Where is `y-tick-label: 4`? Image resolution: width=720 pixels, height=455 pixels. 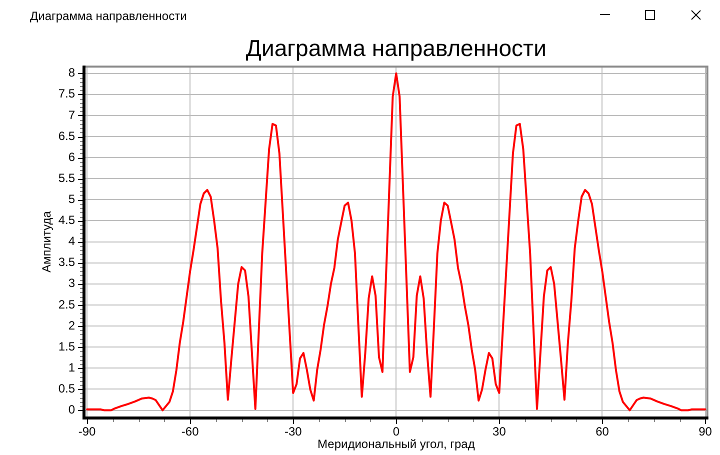 y-tick-label: 4 is located at coordinates (72, 241).